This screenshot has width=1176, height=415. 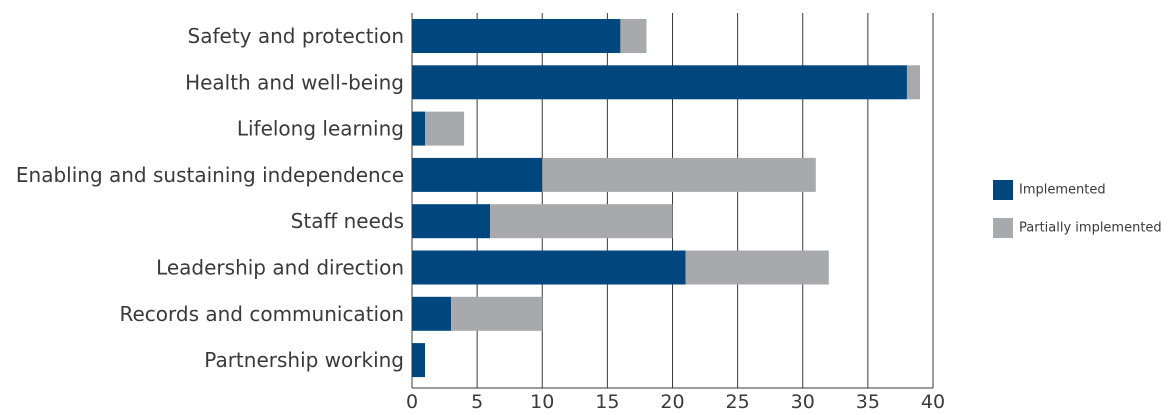 I want to click on category-label: Records and communication, so click(x=261, y=314).